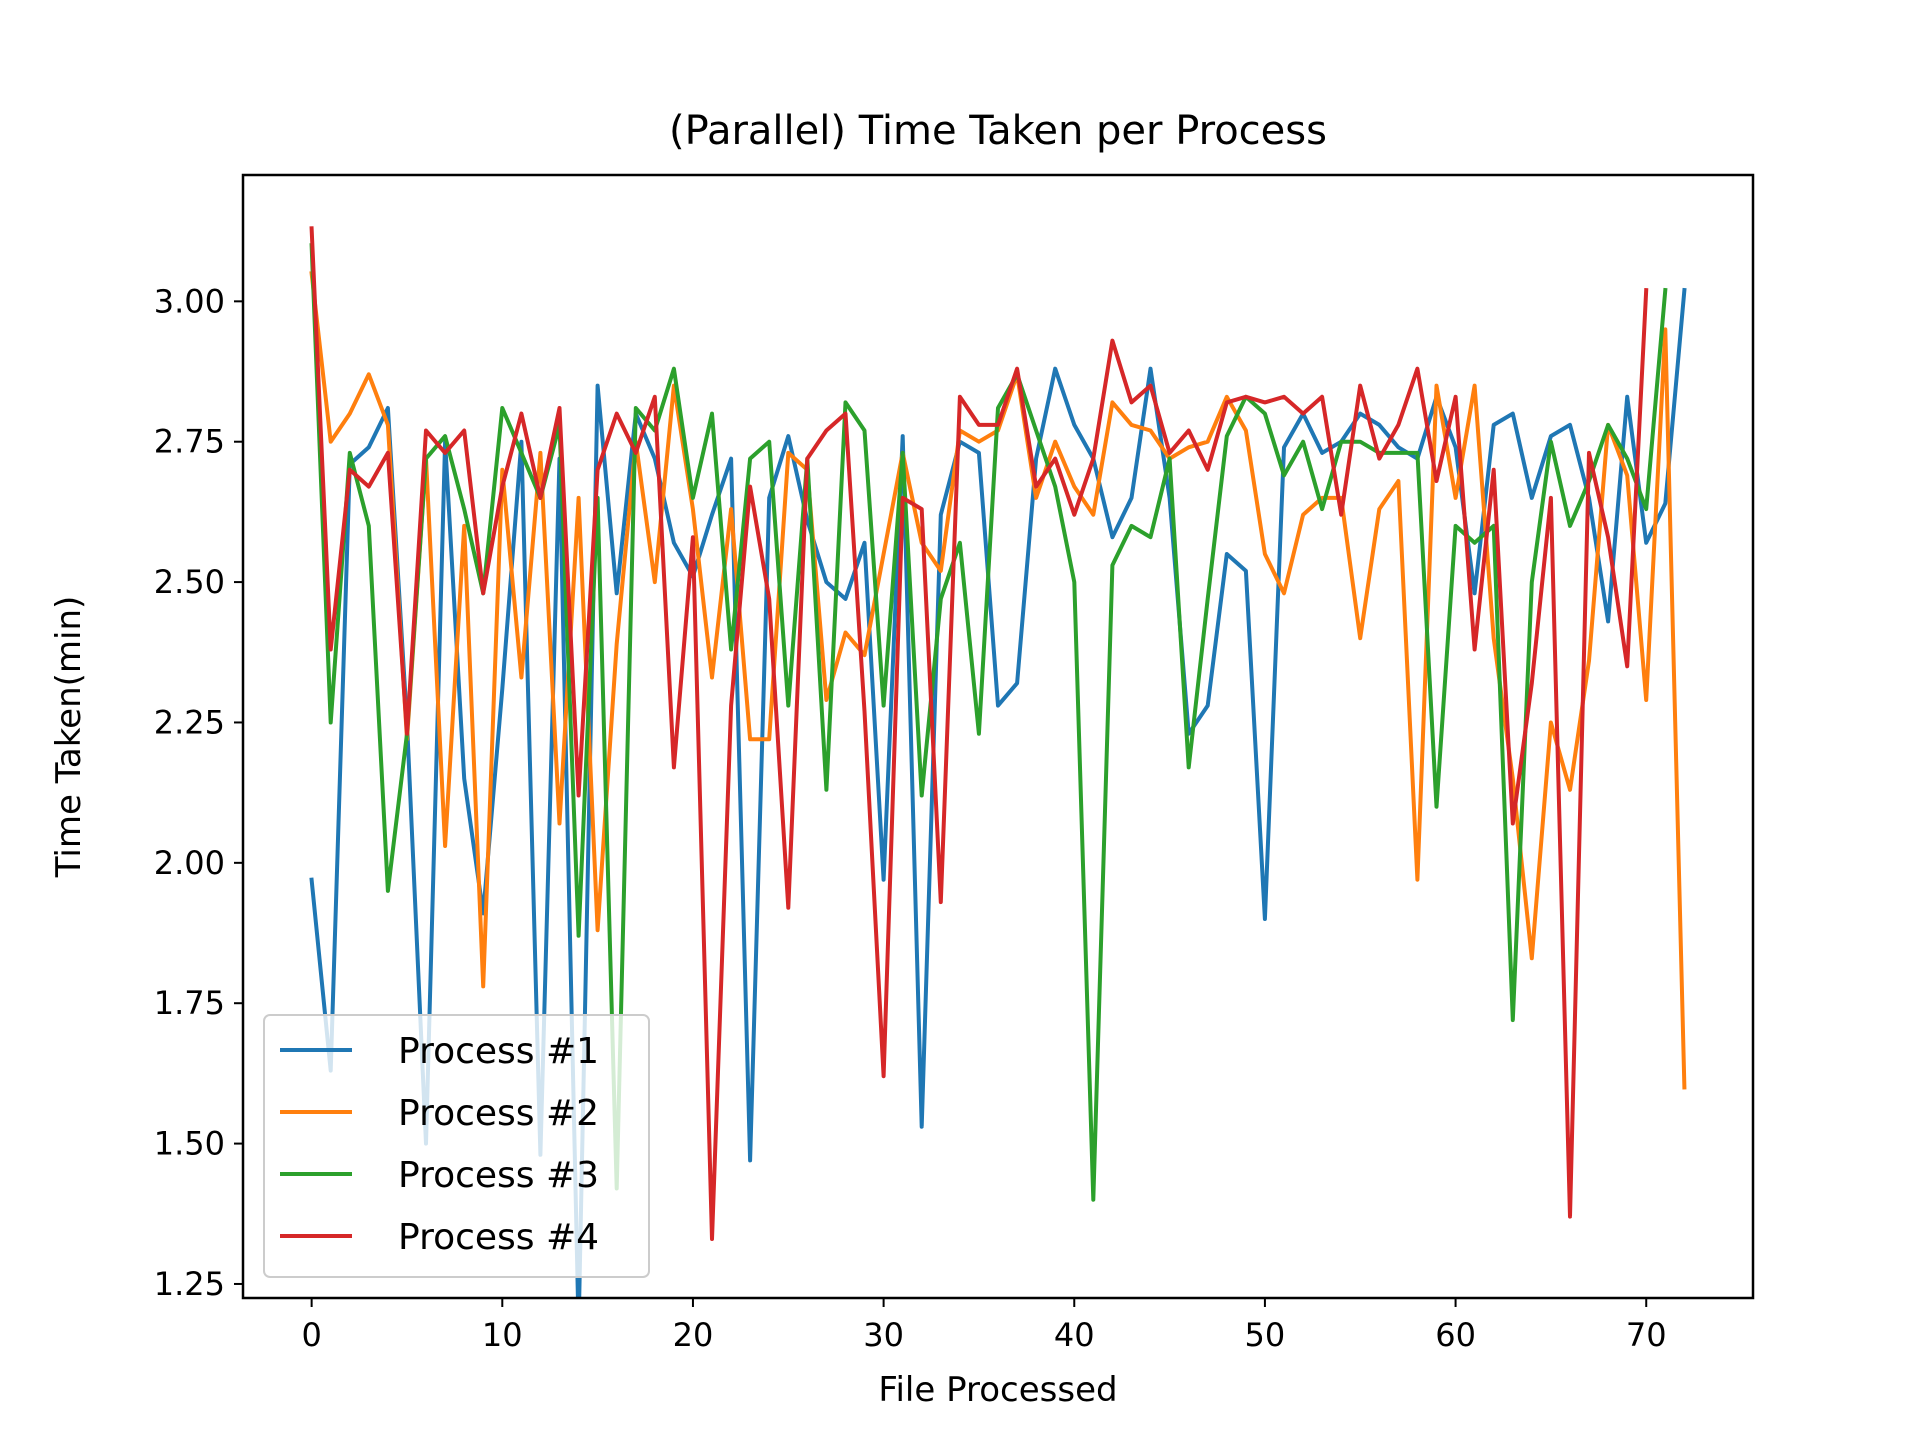  What do you see at coordinates (69, 737) in the screenshot?
I see `y-axis-label: Time Taken(min)` at bounding box center [69, 737].